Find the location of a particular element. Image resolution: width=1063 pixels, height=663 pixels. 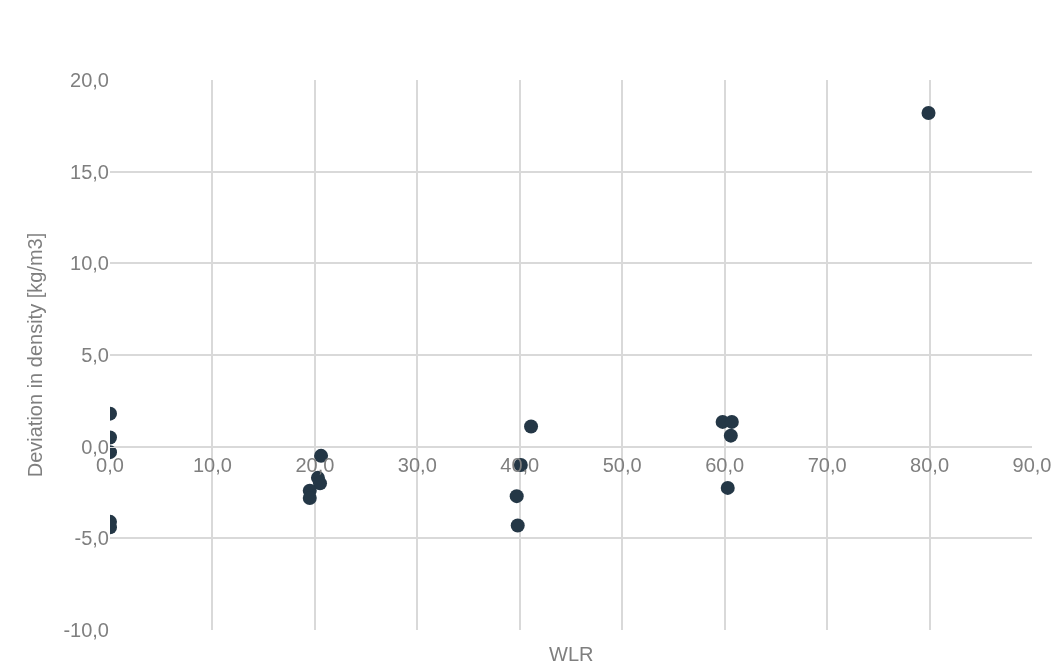

x-tick-label: 90,0 is located at coordinates (1032, 464).